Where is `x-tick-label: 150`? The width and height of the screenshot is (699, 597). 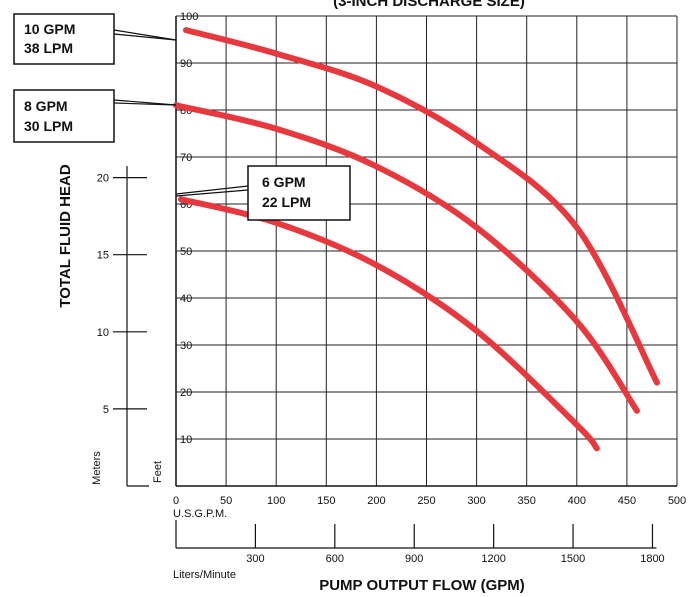 x-tick-label: 150 is located at coordinates (326, 501).